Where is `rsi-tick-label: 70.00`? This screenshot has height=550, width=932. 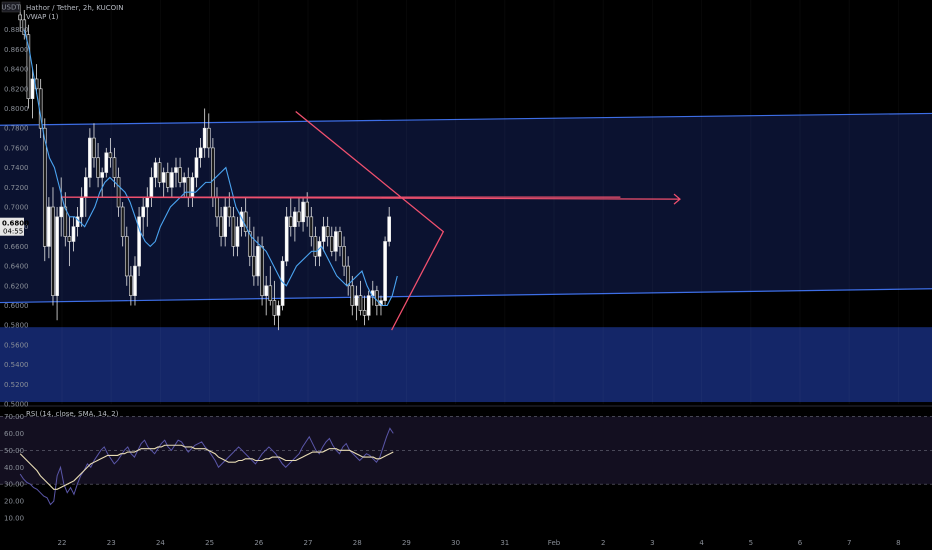 rsi-tick-label: 70.00 is located at coordinates (14, 417).